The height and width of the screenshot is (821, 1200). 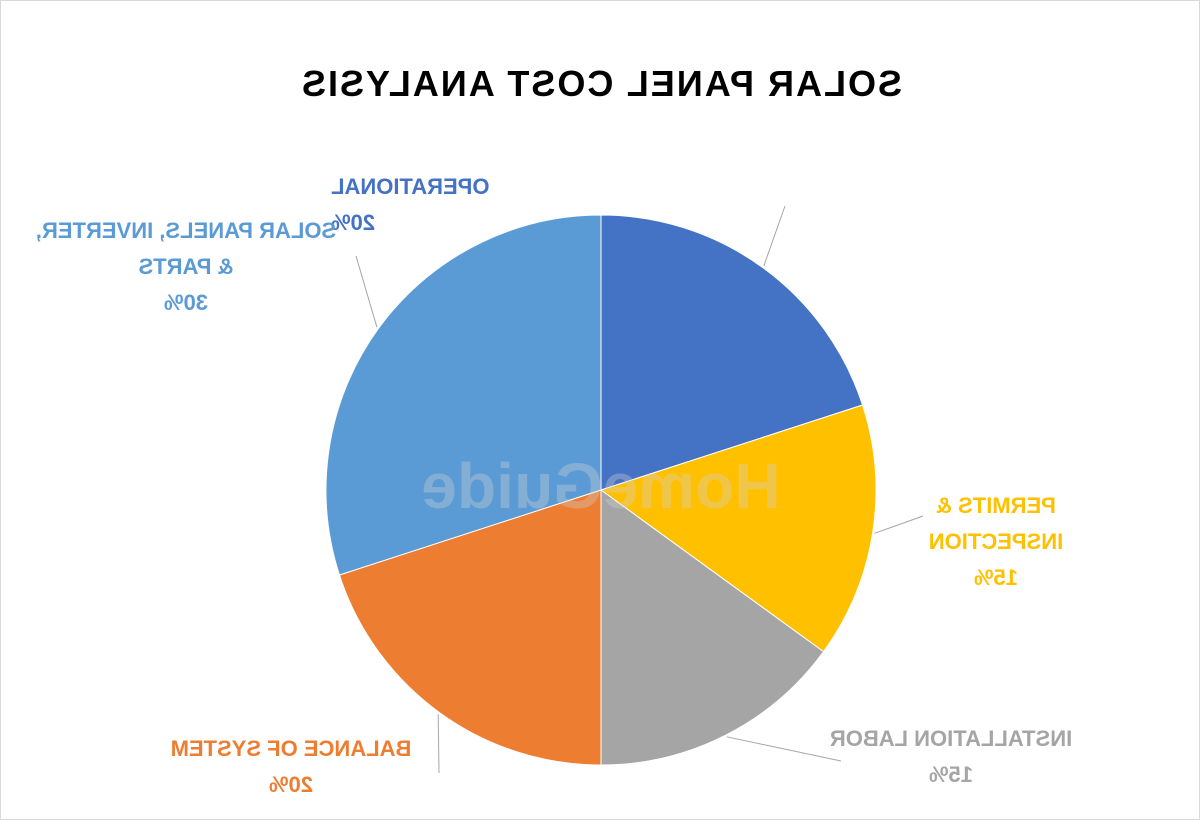 What do you see at coordinates (899, 524) in the screenshot?
I see `leader-permits` at bounding box center [899, 524].